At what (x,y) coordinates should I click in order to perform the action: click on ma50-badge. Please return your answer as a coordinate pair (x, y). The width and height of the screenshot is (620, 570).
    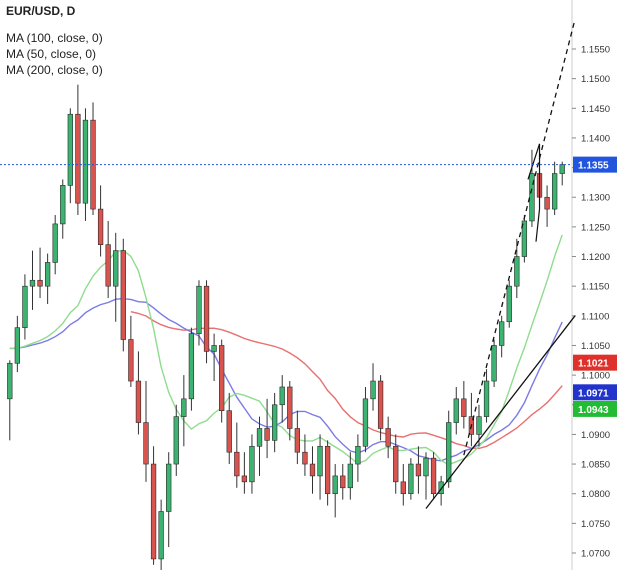
    Looking at the image, I should click on (595, 408).